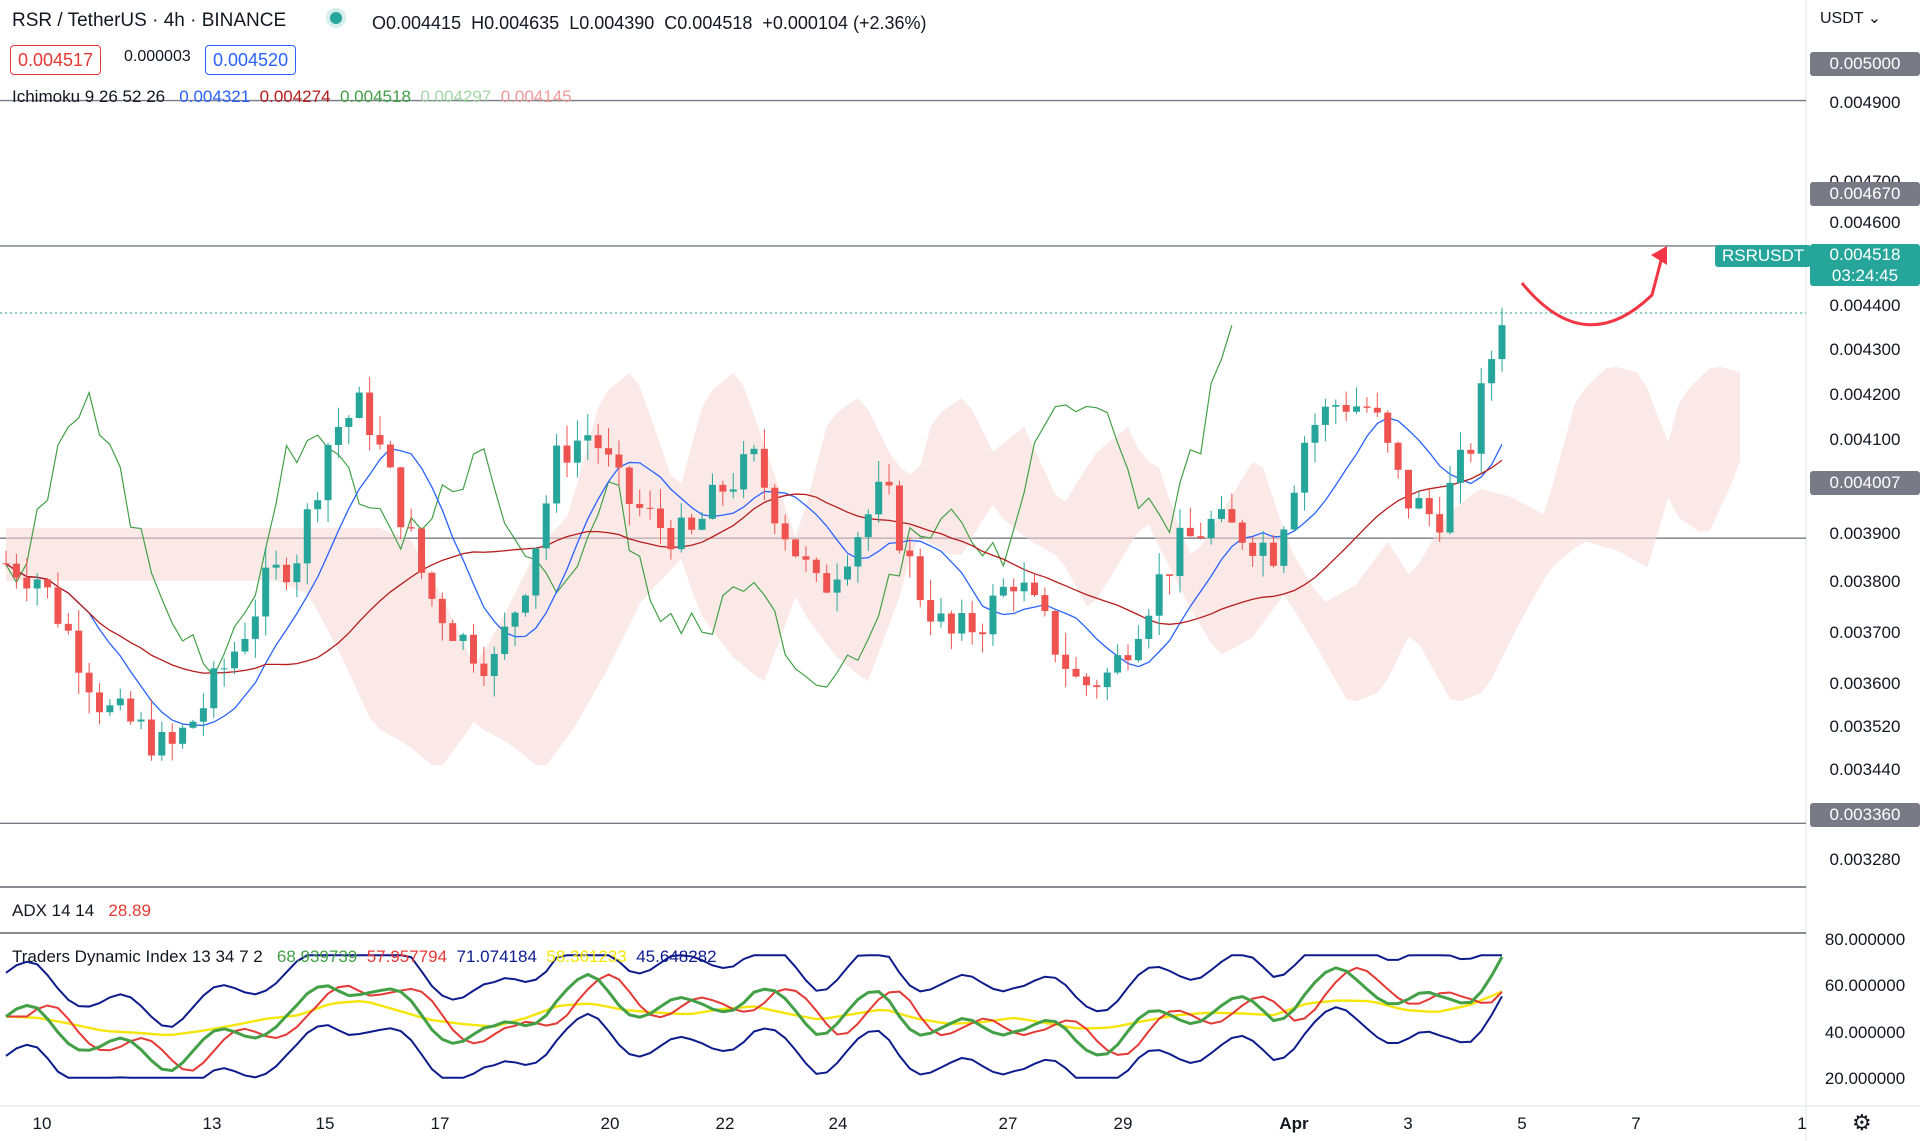 The height and width of the screenshot is (1141, 1920). Describe the element at coordinates (754, 1013) in the screenshot. I see `tdi-middle-line` at that location.